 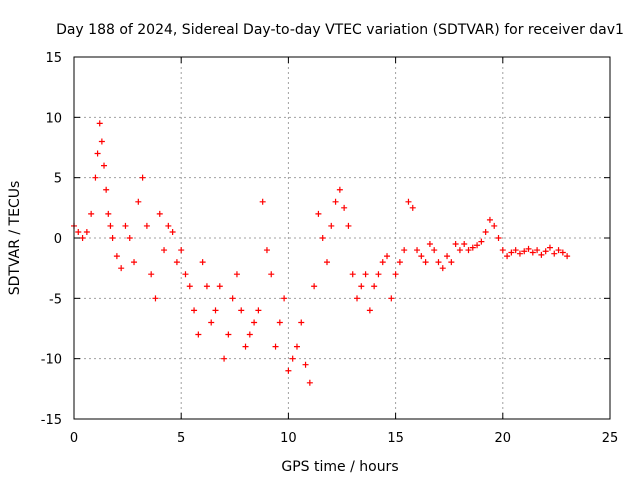 What do you see at coordinates (610, 438) in the screenshot?
I see `x-tick-label: 25` at bounding box center [610, 438].